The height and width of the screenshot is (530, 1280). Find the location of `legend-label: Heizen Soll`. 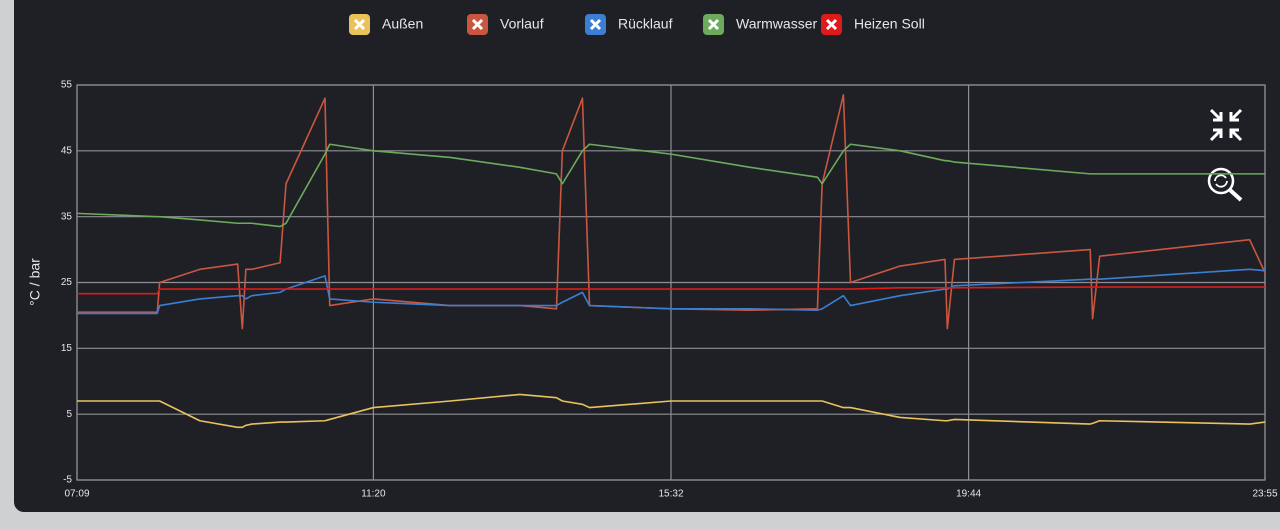

legend-label: Heizen Soll is located at coordinates (889, 24).